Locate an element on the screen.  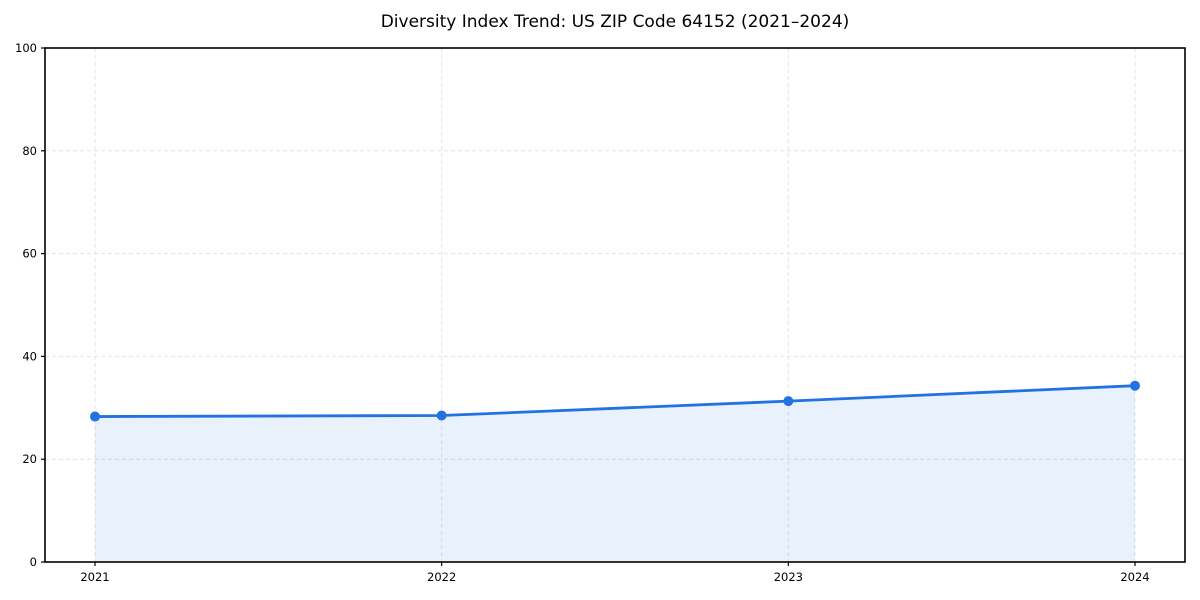
trend-line is located at coordinates (615, 401).